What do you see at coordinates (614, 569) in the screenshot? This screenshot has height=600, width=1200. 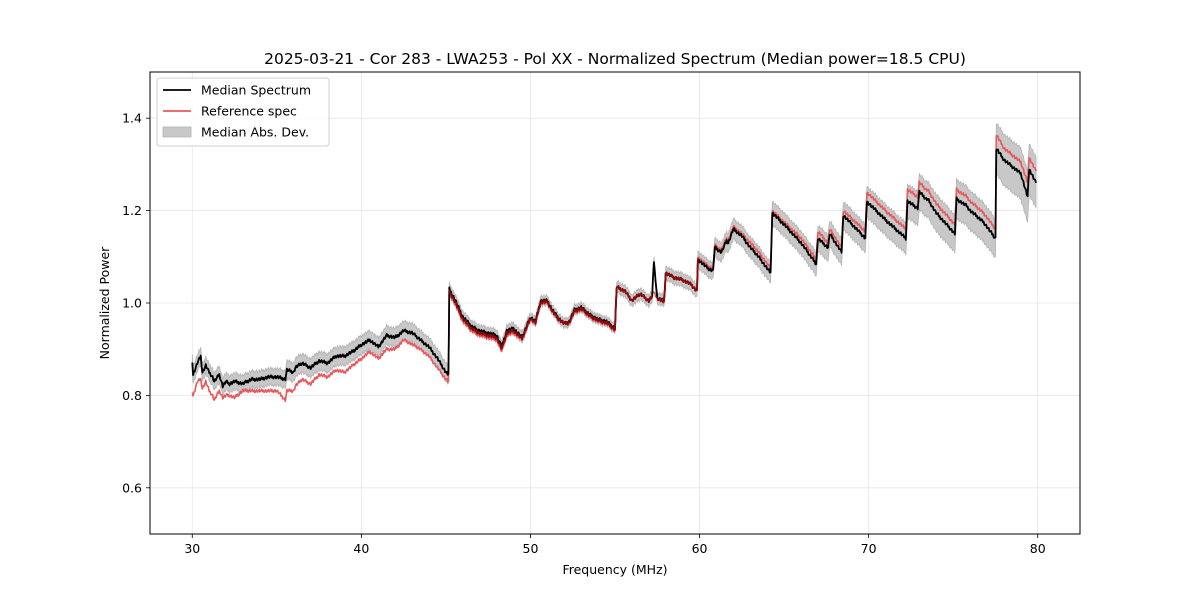 I see `x-axis-label: Frequency (MHz)` at bounding box center [614, 569].